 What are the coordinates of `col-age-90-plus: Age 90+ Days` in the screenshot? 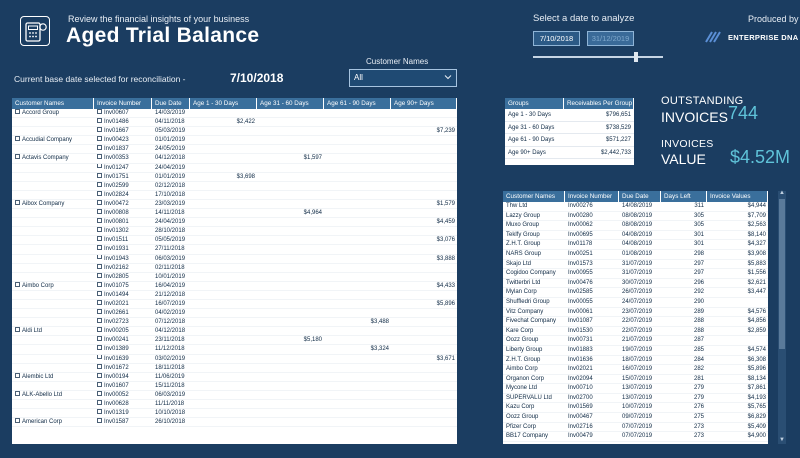 It's located at (424, 103).